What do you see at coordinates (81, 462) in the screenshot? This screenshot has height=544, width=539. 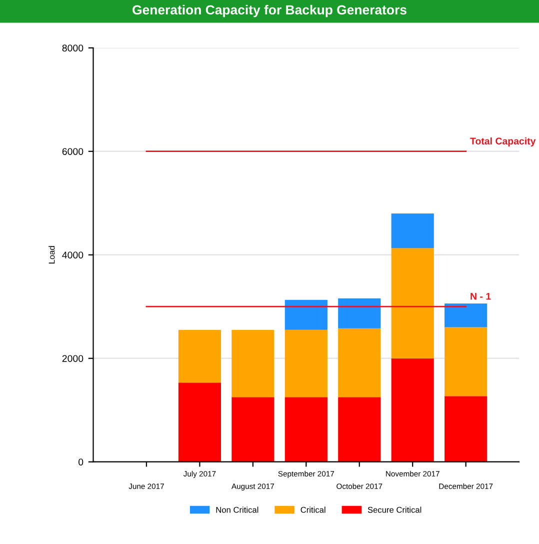 I see `y-tick-label: 0` at bounding box center [81, 462].